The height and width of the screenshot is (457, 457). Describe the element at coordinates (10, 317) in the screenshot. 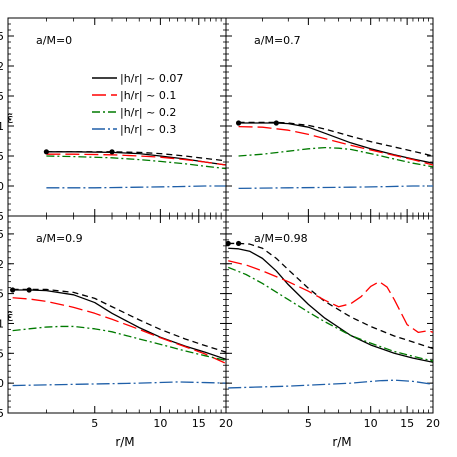

I see `y-axis-label-bottom: ε̃` at that location.